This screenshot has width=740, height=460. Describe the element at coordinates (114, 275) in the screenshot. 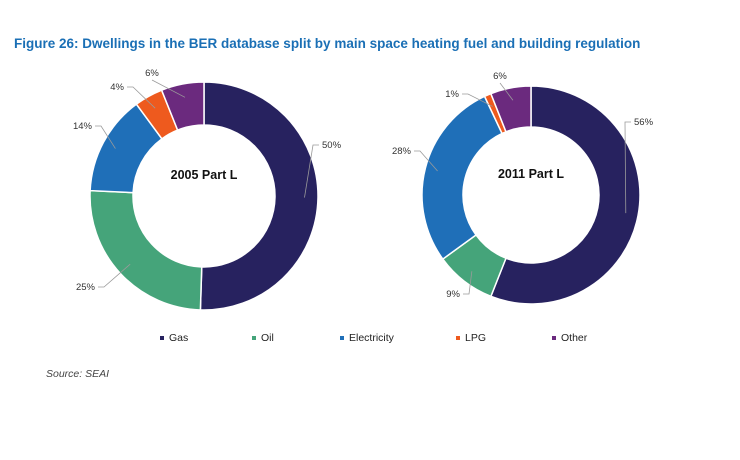

I see `leader-line-2005-oil` at that location.